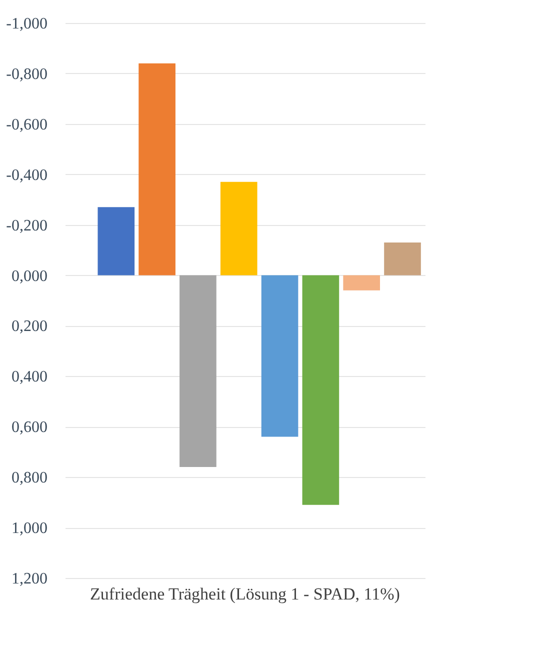  I want to click on x-tick-label: Zufriedene Trägheit (Lösung 1 - SPAD, 11%), so click(245, 594).